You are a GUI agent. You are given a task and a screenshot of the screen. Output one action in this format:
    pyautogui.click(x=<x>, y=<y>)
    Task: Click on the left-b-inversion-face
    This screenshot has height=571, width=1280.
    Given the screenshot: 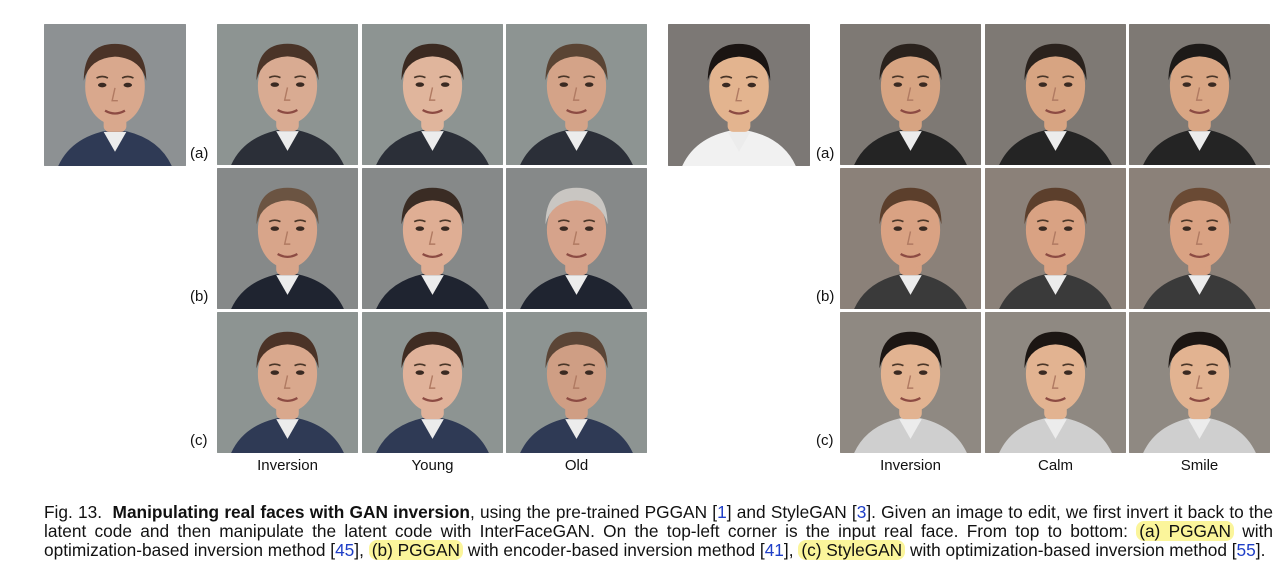 What is the action you would take?
    pyautogui.click(x=287, y=238)
    